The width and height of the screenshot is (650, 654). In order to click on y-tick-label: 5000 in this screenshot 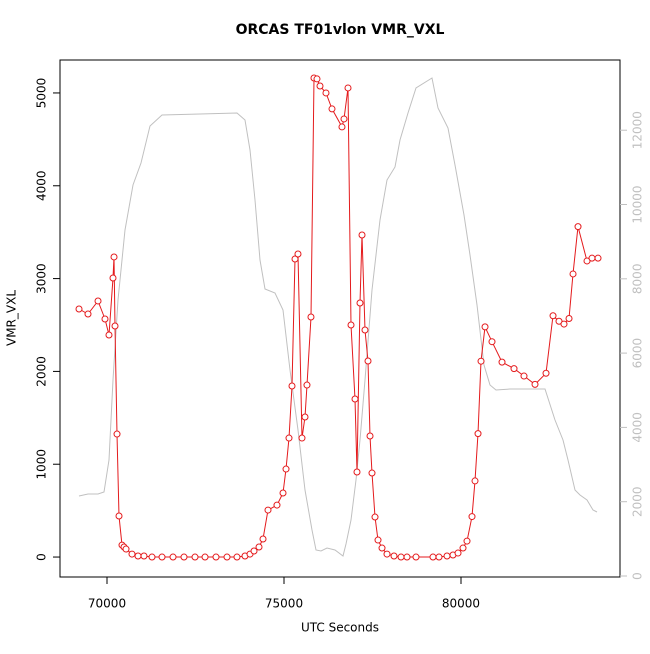, I will do `click(42, 93)`.